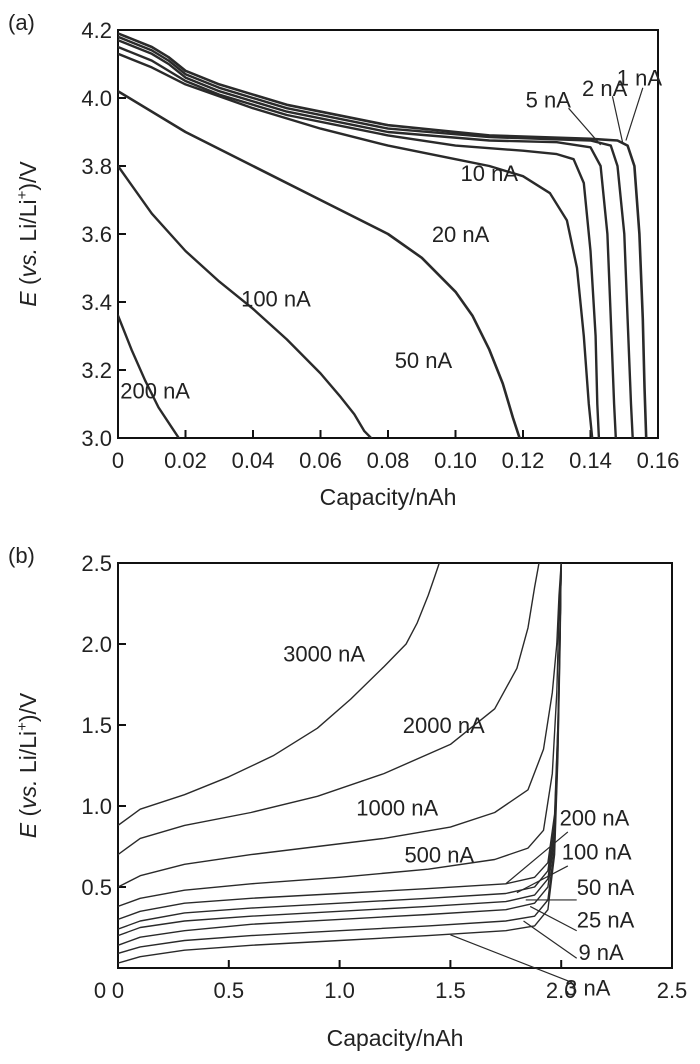 This screenshot has width=700, height=1064. Describe the element at coordinates (96, 302) in the screenshot. I see `y-tick-label: 3.4` at that location.